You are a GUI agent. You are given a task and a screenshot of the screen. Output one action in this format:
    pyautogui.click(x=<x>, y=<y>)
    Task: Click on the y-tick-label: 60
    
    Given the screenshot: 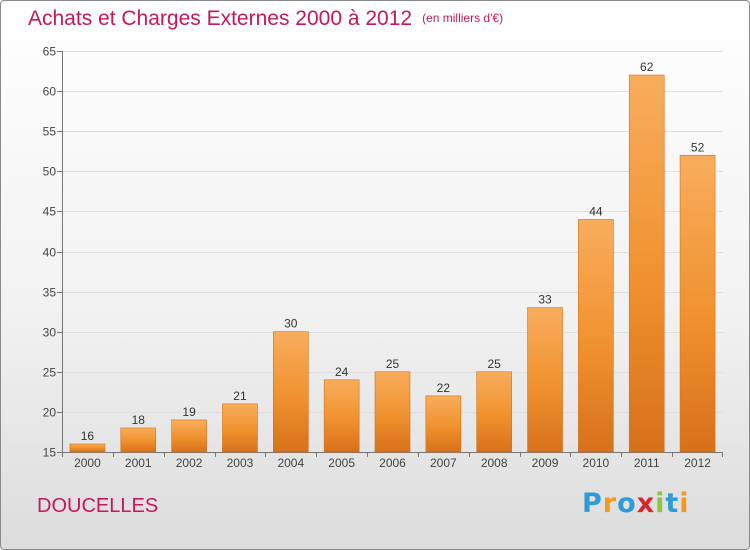 What is the action you would take?
    pyautogui.click(x=50, y=92)
    